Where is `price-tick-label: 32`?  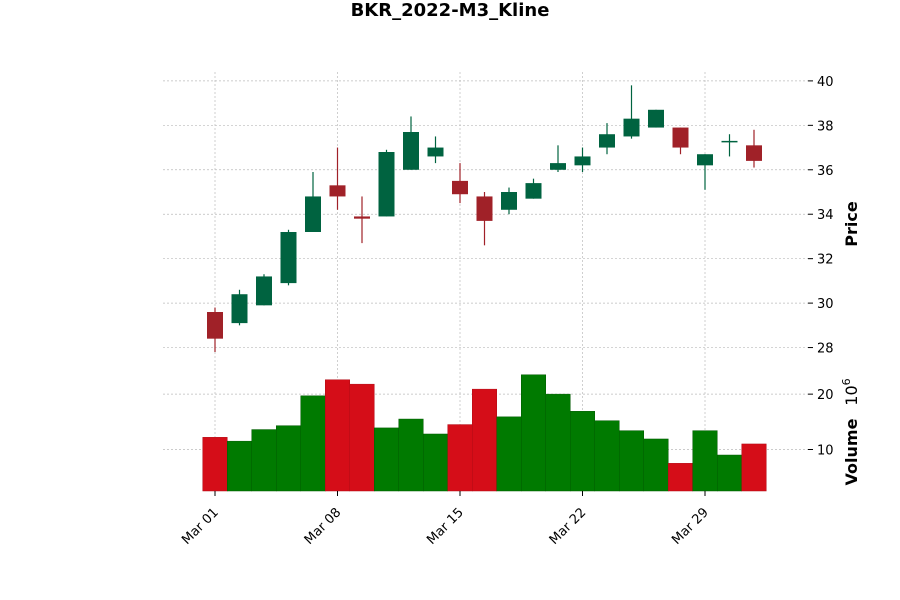 price-tick-label: 32 is located at coordinates (825, 260).